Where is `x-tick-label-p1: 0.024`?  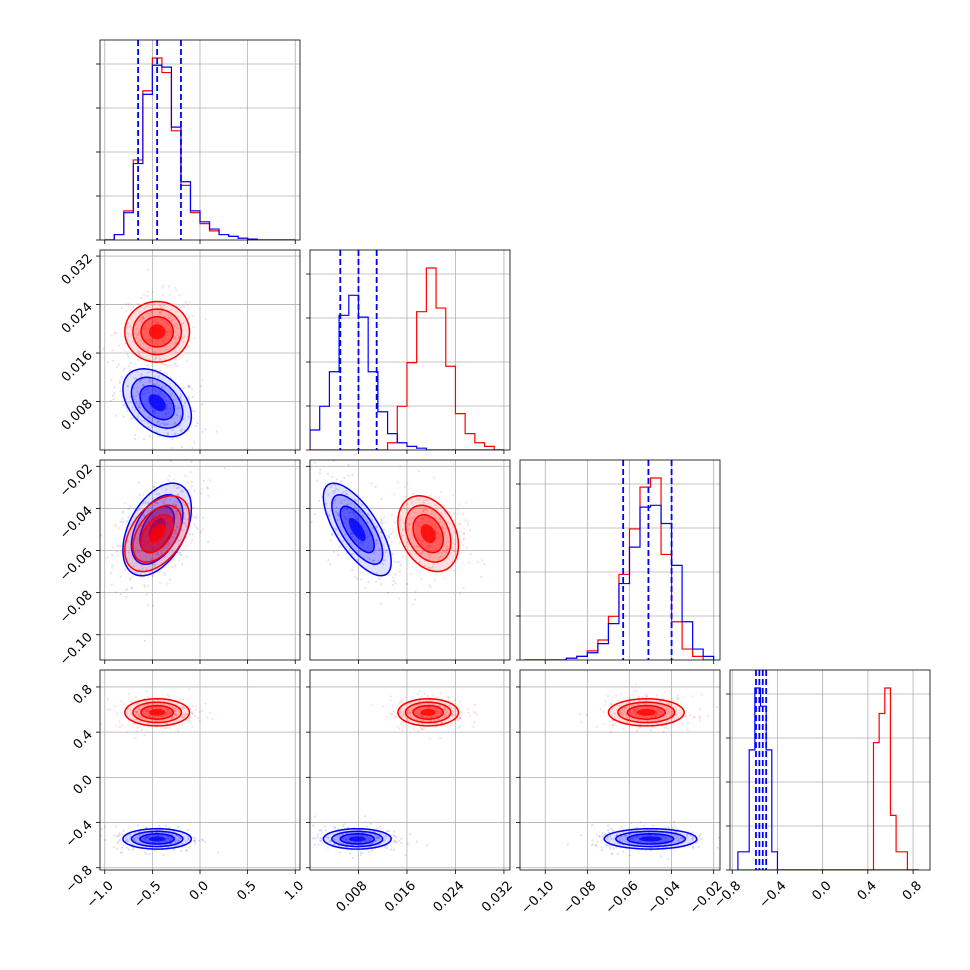
x-tick-label-p1: 0.024 is located at coordinates (449, 896).